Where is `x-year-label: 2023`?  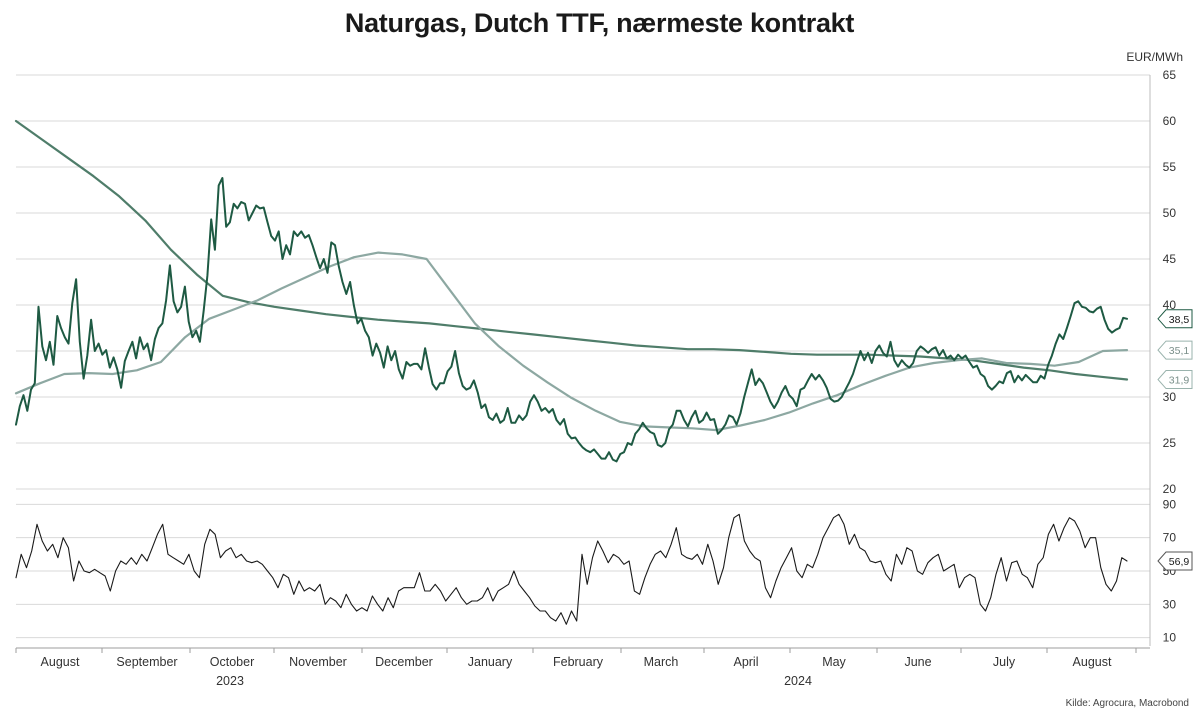 x-year-label: 2023 is located at coordinates (230, 681).